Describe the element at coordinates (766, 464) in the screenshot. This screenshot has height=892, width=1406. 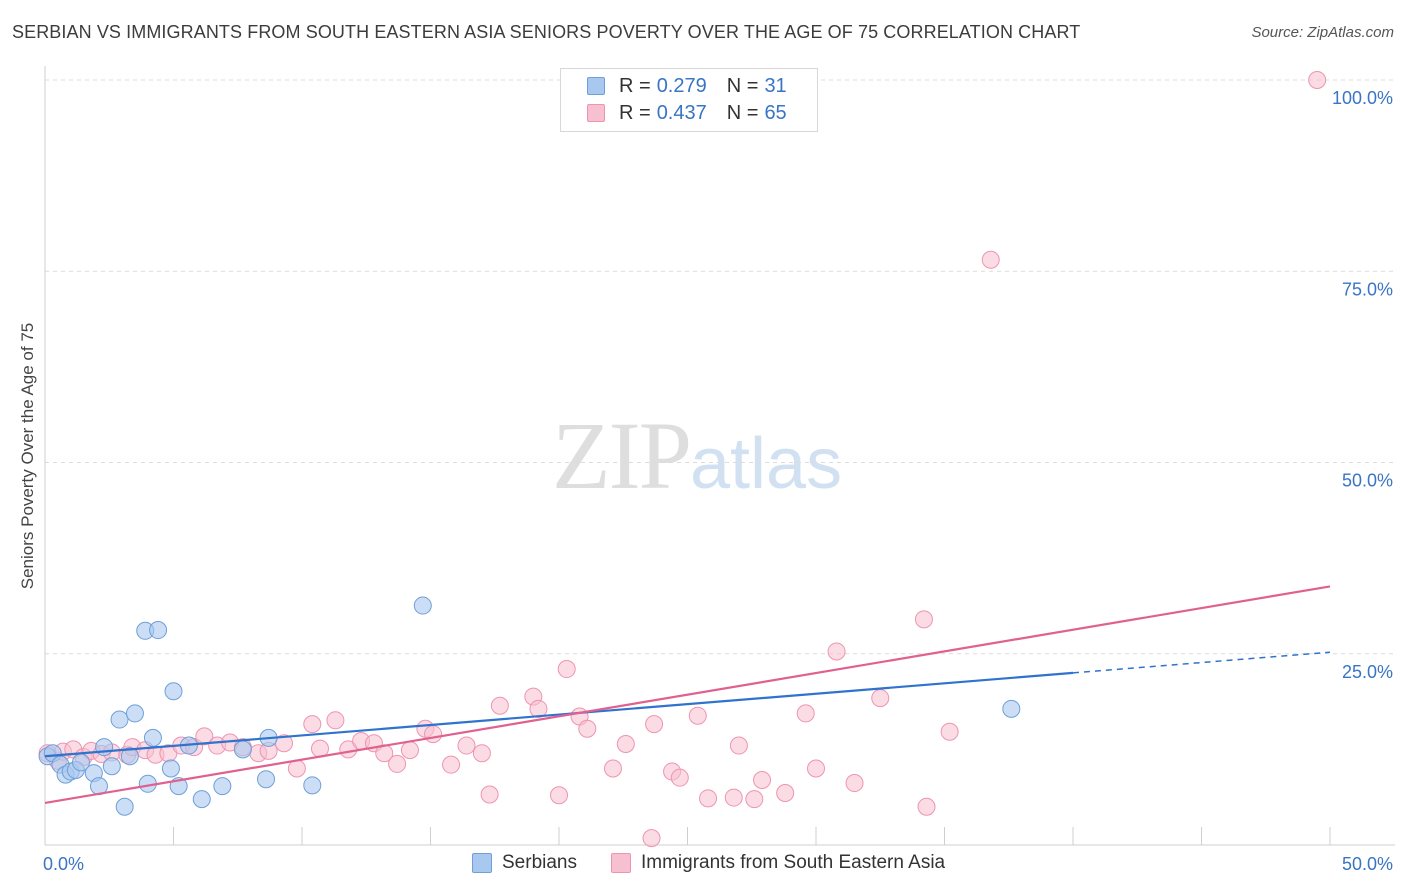
I see `watermark-atlas: atlas` at that location.